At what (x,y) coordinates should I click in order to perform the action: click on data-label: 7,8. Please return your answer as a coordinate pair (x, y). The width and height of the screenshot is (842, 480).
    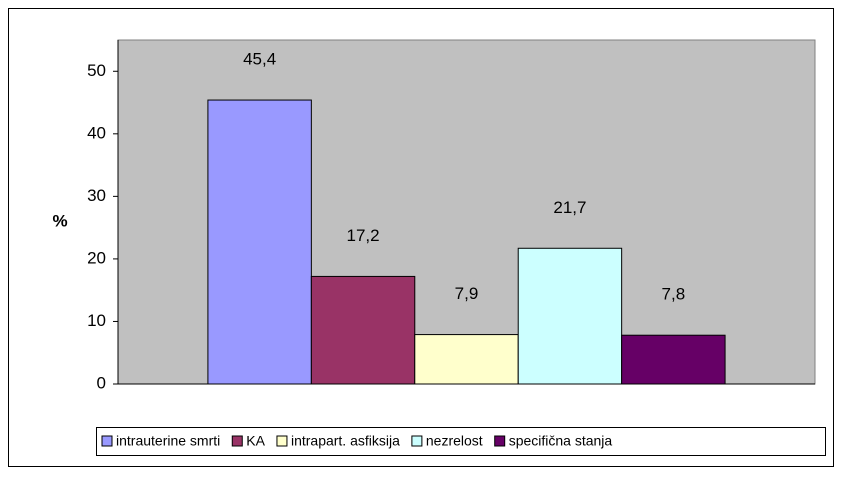
    Looking at the image, I should click on (674, 294).